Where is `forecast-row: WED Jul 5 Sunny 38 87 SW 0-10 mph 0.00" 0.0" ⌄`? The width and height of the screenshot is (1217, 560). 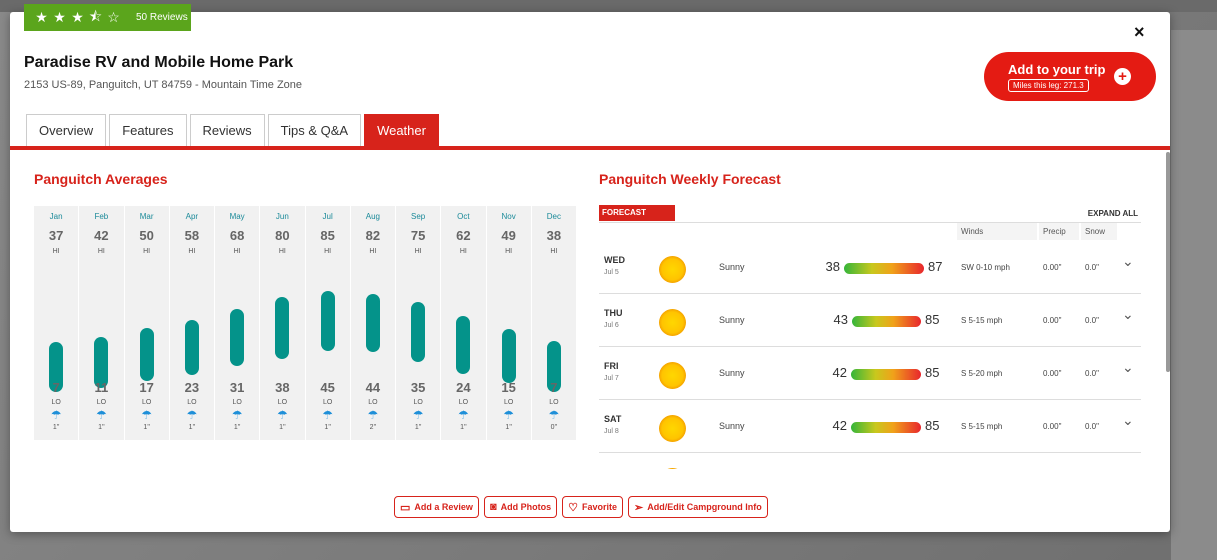
forecast-row: WED Jul 5 Sunny 38 87 SW 0-10 mph 0.00" 0.0" ⌄ is located at coordinates (870, 267).